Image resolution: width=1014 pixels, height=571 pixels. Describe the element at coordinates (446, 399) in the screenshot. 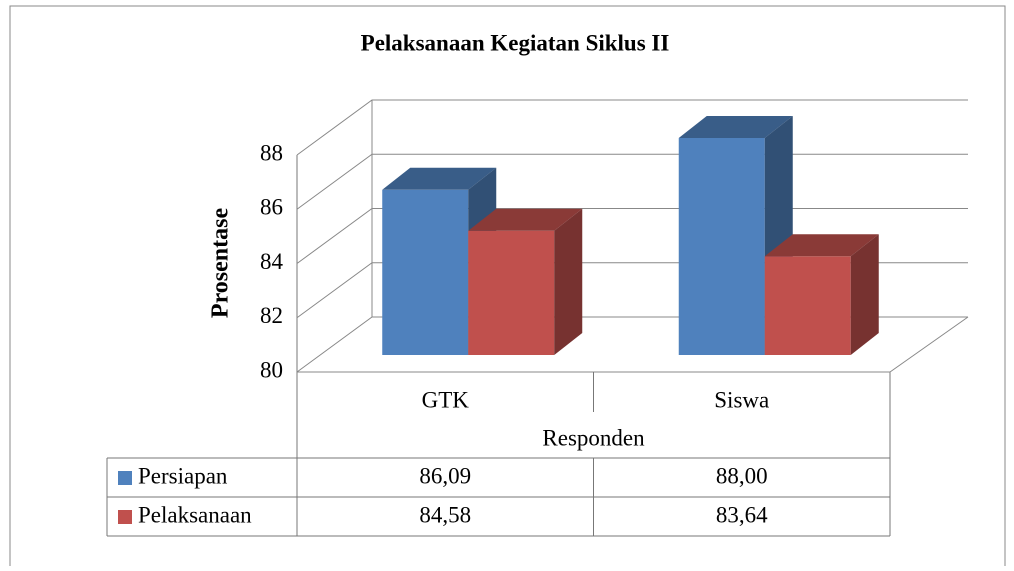

I see `x-tick-label: GTK` at that location.